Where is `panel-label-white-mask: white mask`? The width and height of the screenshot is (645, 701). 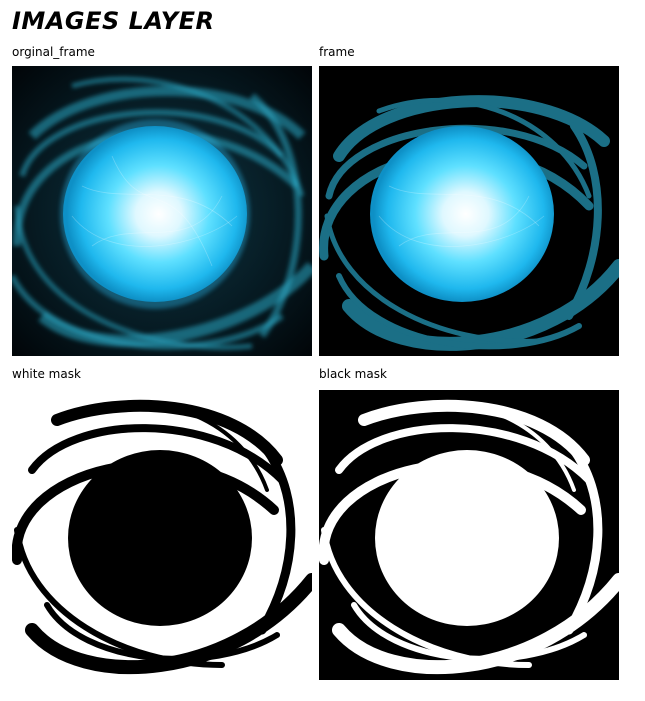 panel-label-white-mask: white mask is located at coordinates (46, 374).